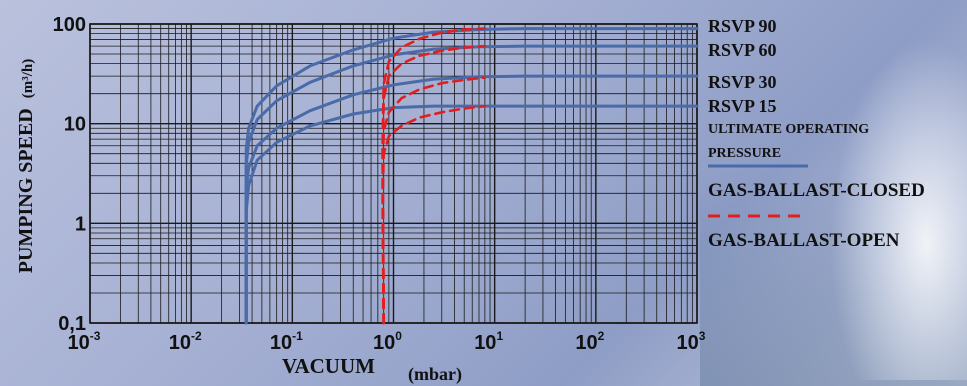 This screenshot has width=967, height=386. What do you see at coordinates (742, 82) in the screenshot?
I see `series-label-rsvp30: RSVP 30` at bounding box center [742, 82].